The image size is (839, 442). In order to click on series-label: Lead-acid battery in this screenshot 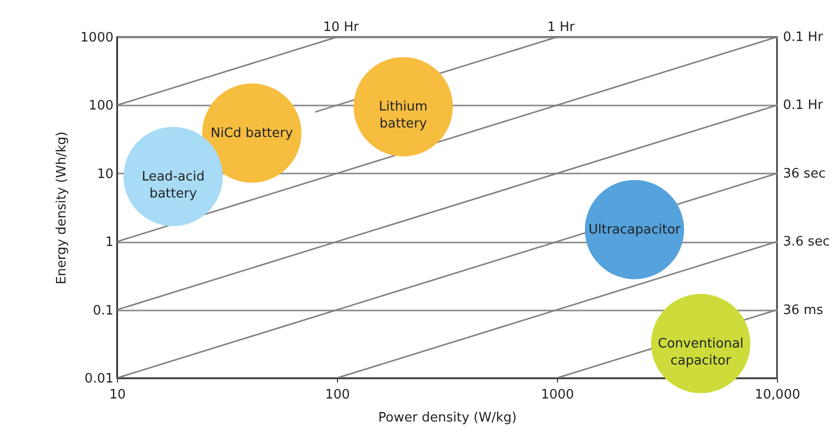, I will do `click(173, 186)`.